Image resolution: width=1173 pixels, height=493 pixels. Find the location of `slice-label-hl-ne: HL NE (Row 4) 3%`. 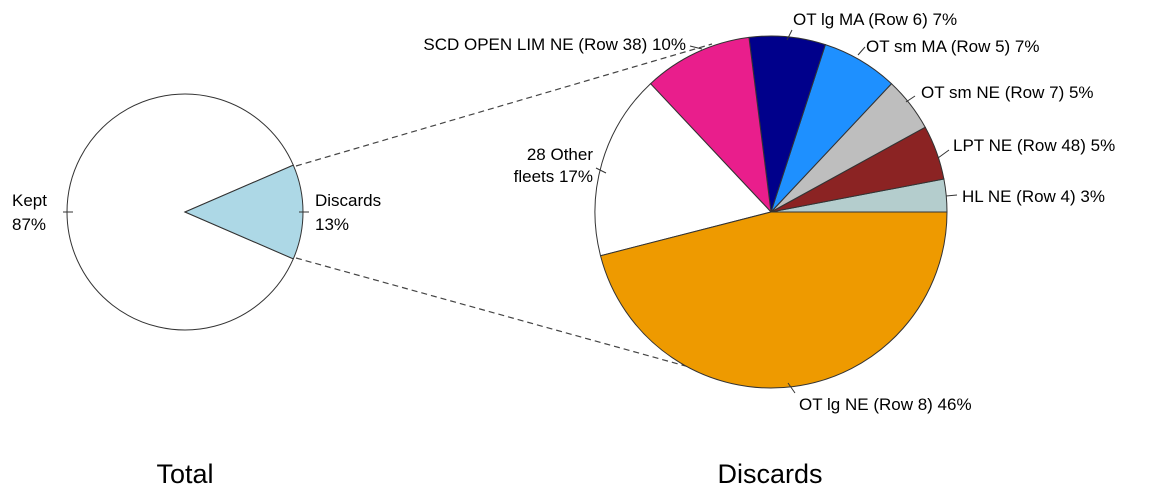

slice-label-hl-ne: HL NE (Row 4) 3% is located at coordinates (1033, 196).